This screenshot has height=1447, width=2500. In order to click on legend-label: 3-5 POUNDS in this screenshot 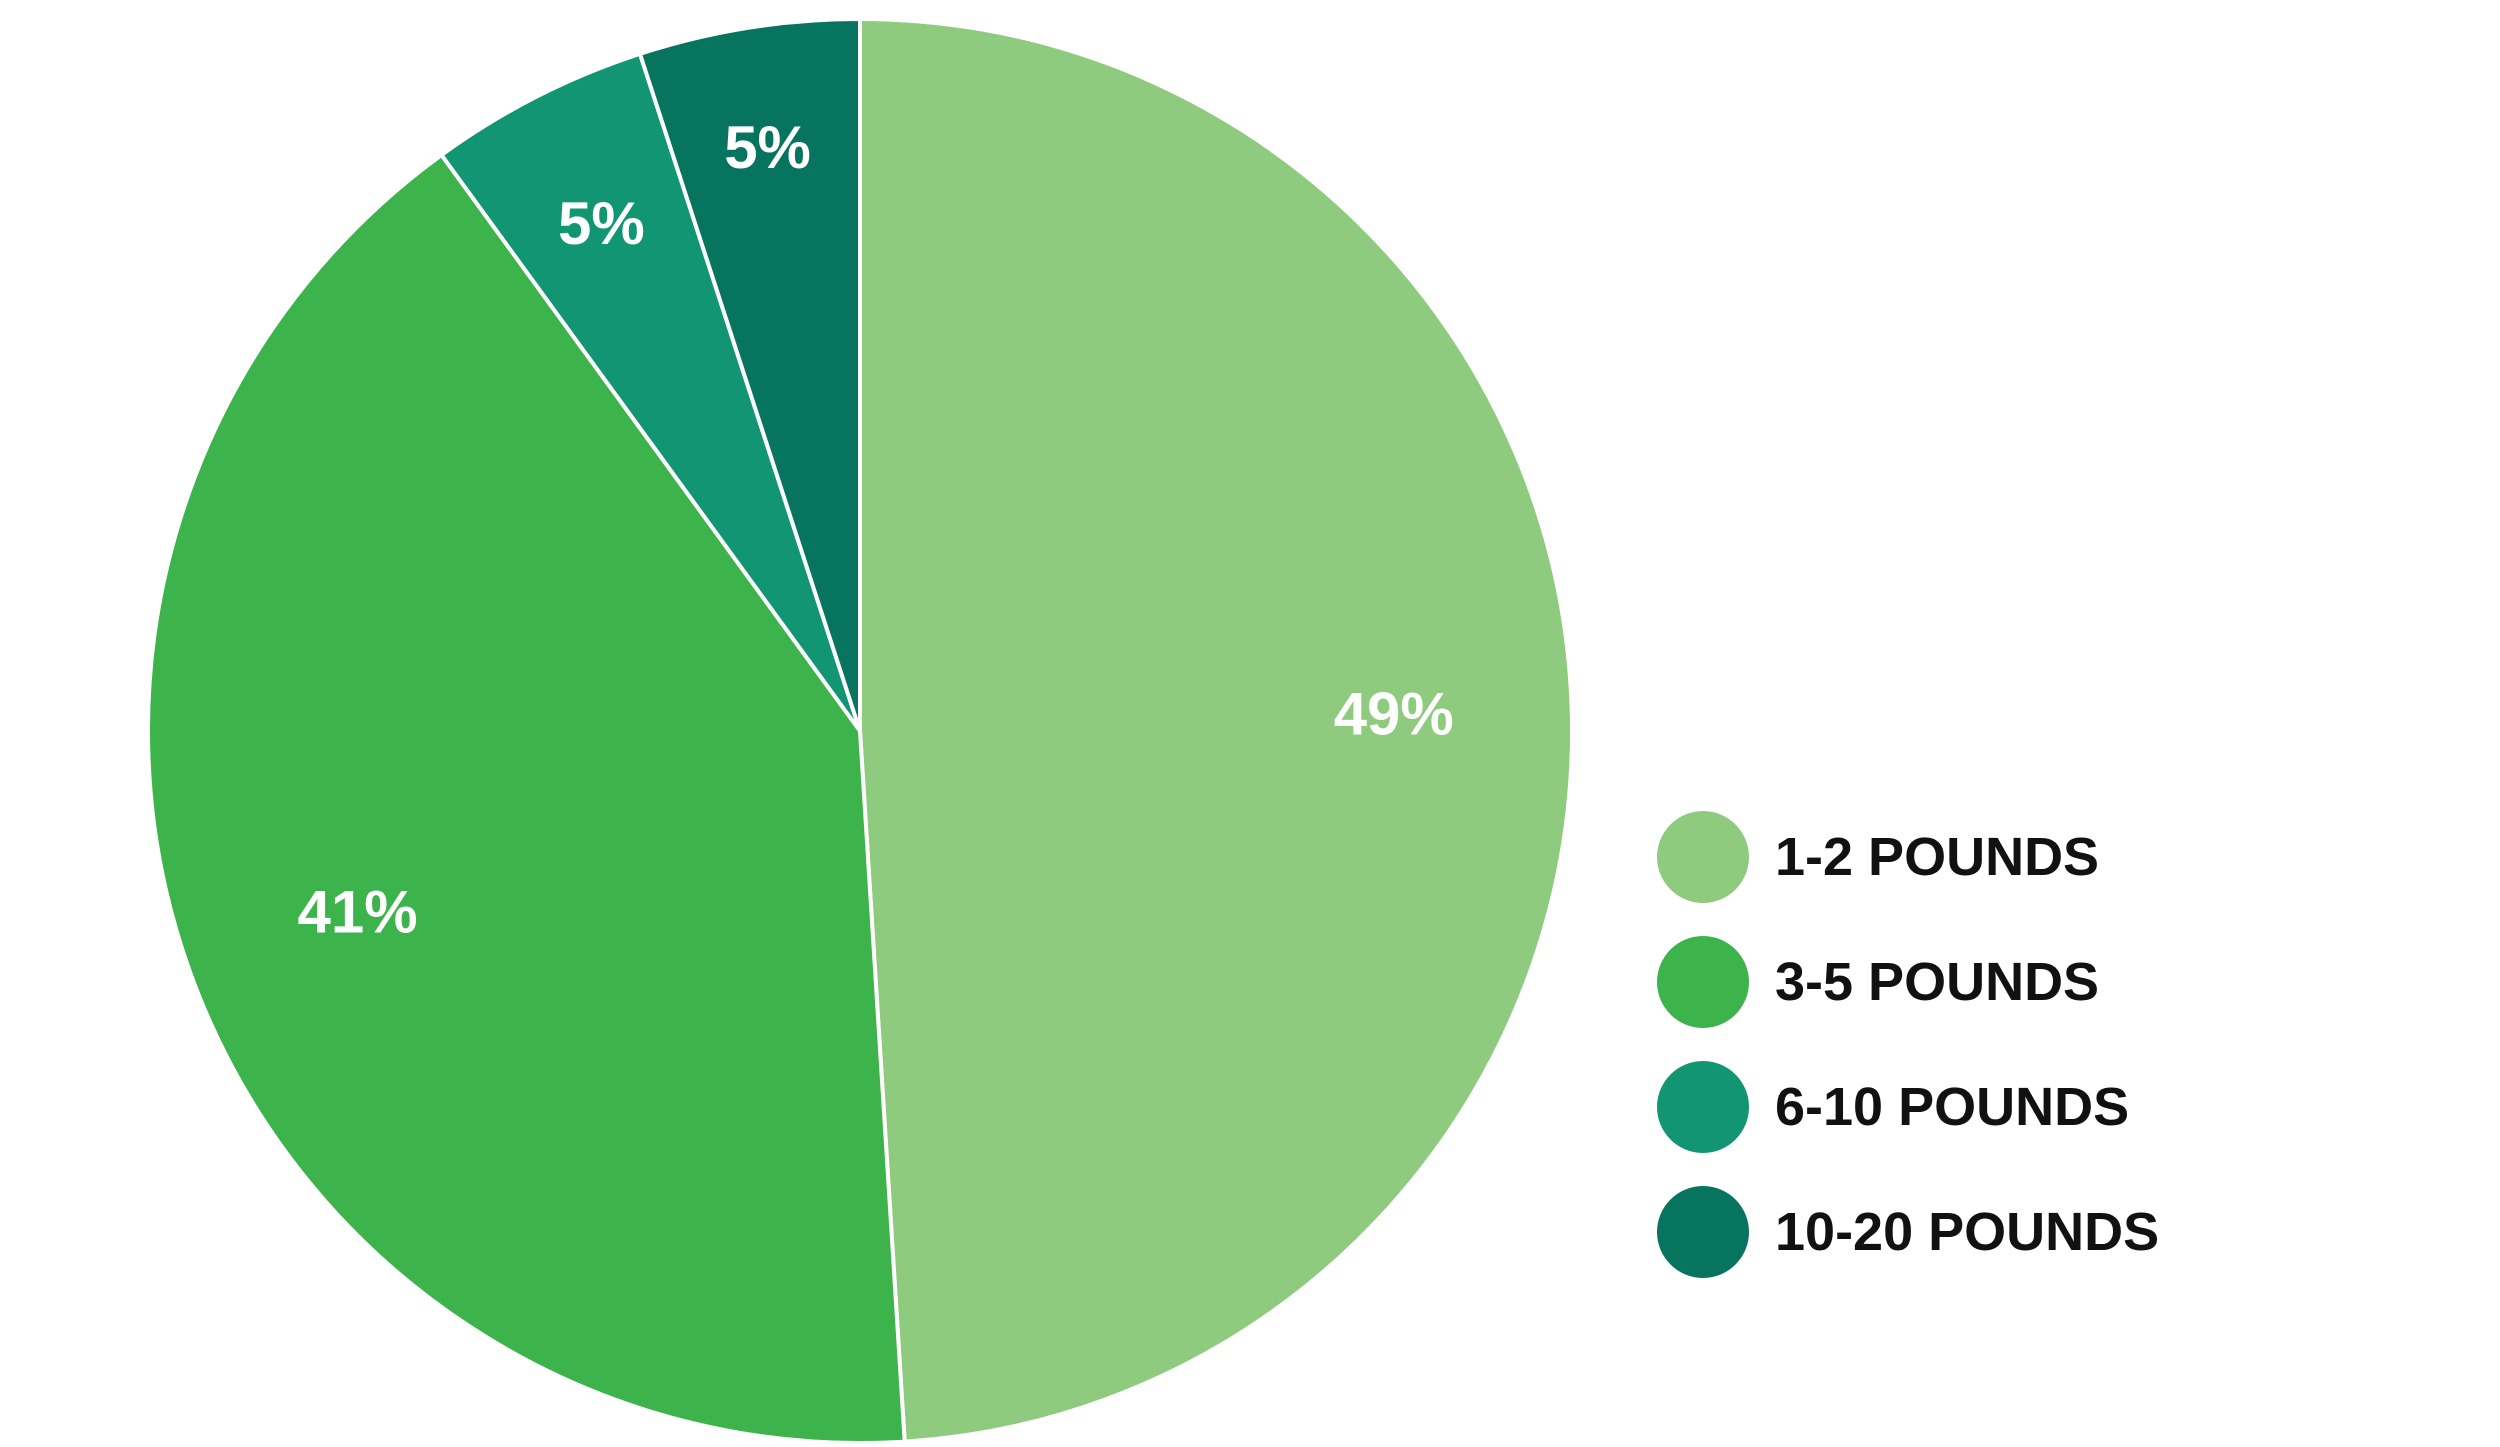, I will do `click(1937, 982)`.